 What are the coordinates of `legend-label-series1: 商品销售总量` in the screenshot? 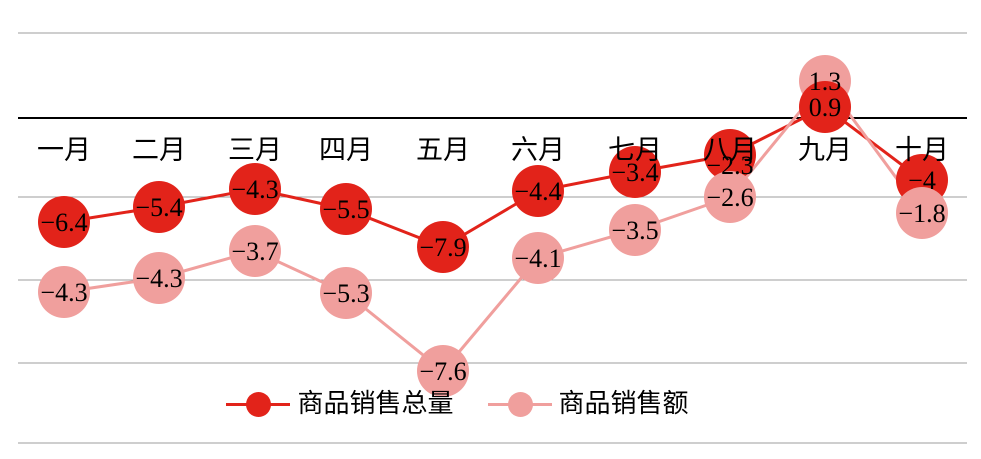 It's located at (375, 403).